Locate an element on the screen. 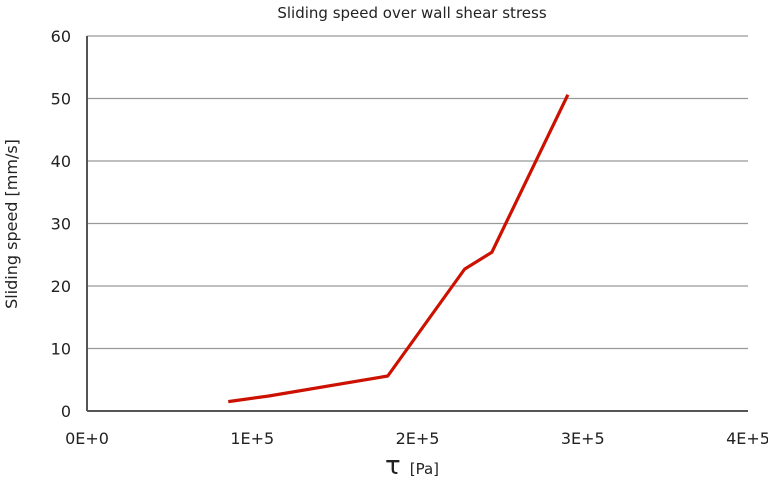 Image resolution: width=768 pixels, height=484 pixels. x-tick-label: 3E+5 is located at coordinates (583, 438).